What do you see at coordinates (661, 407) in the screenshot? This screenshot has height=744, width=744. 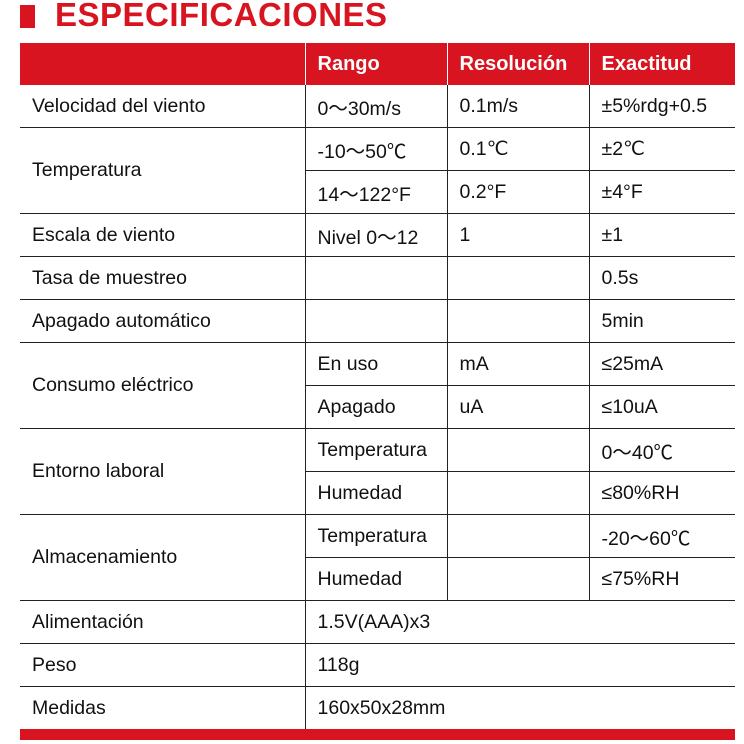 I see `exactitud-cell: ≤10uA` at bounding box center [661, 407].